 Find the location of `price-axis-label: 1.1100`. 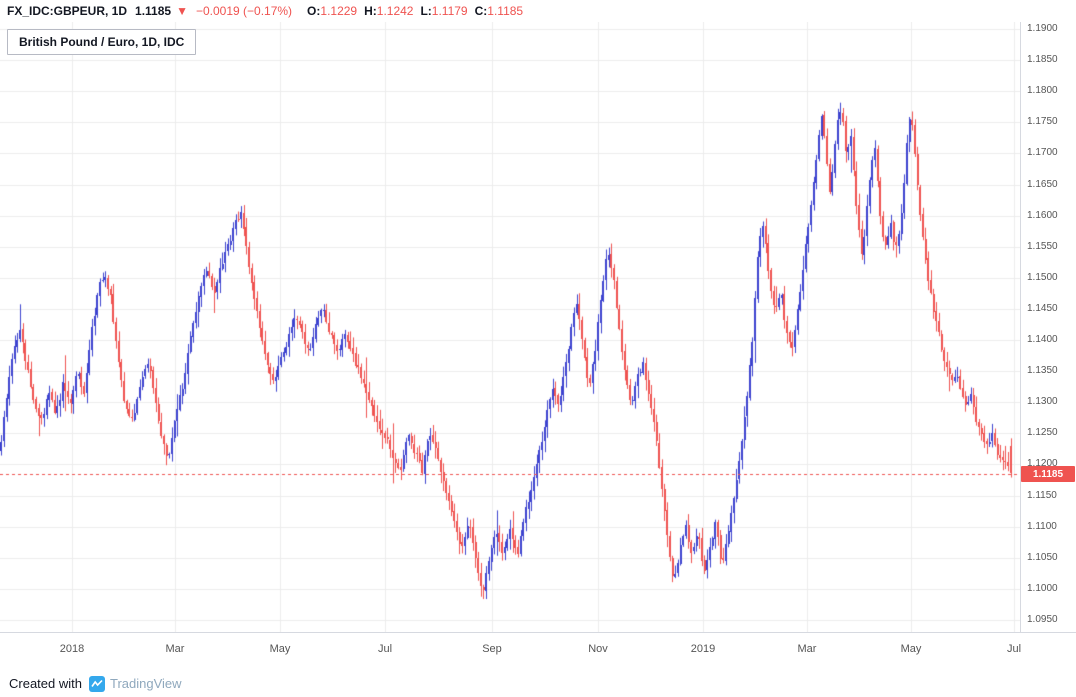

price-axis-label: 1.1100 is located at coordinates (1042, 526).